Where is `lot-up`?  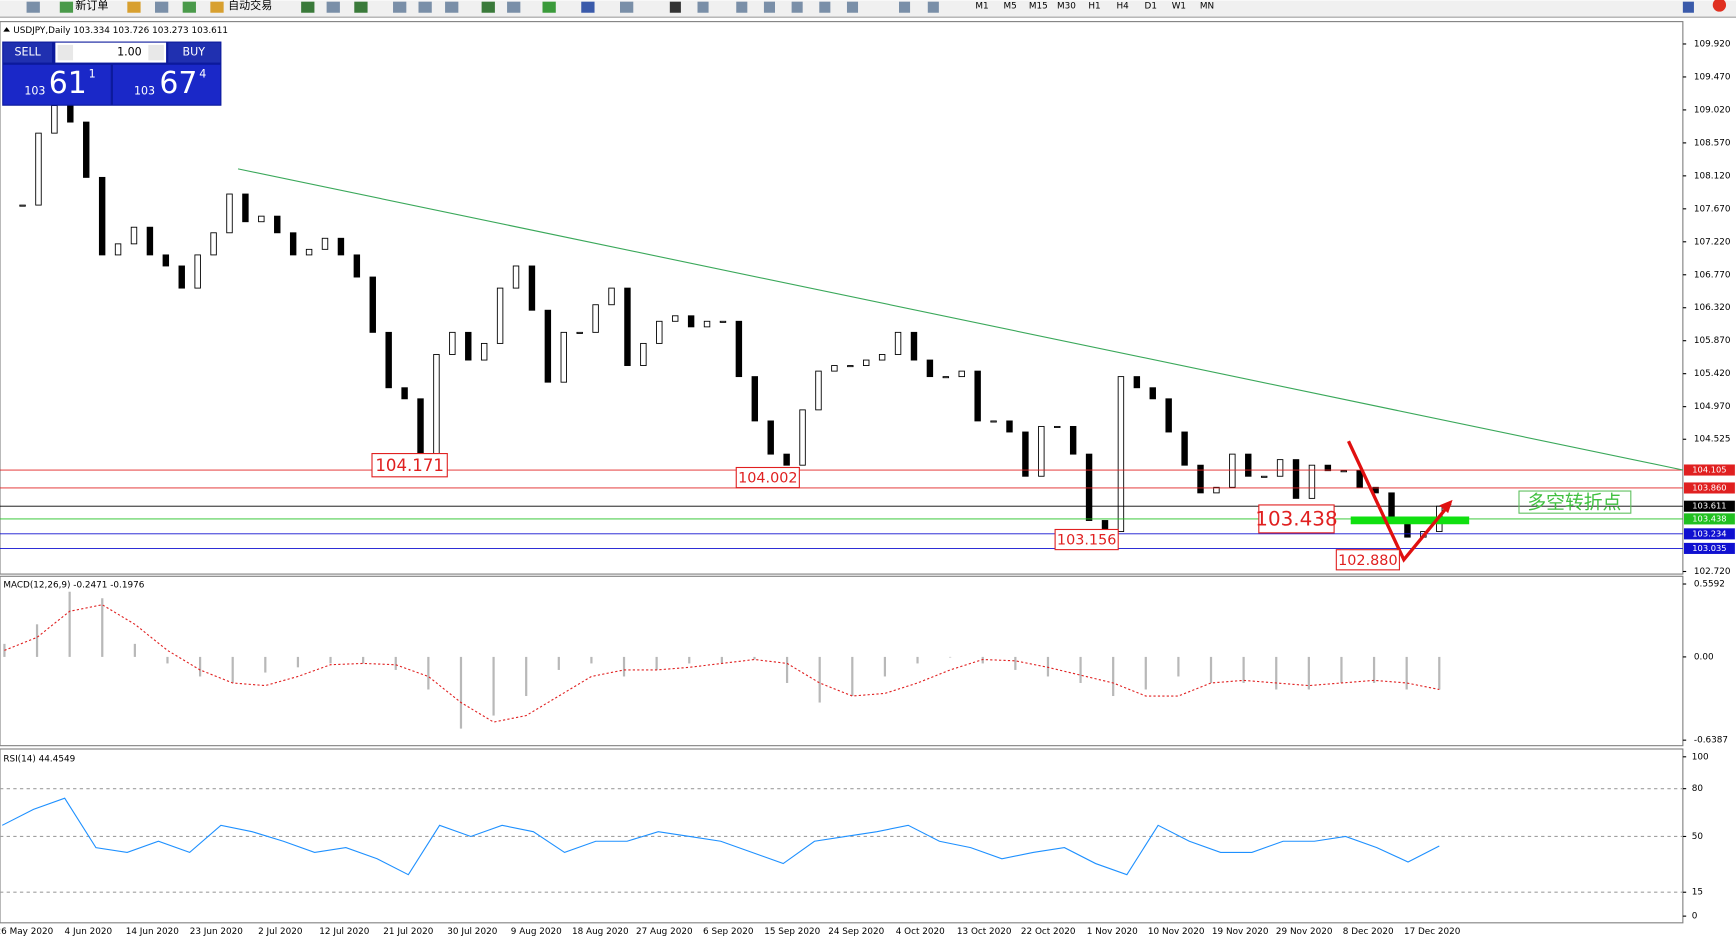 lot-up is located at coordinates (156, 52).